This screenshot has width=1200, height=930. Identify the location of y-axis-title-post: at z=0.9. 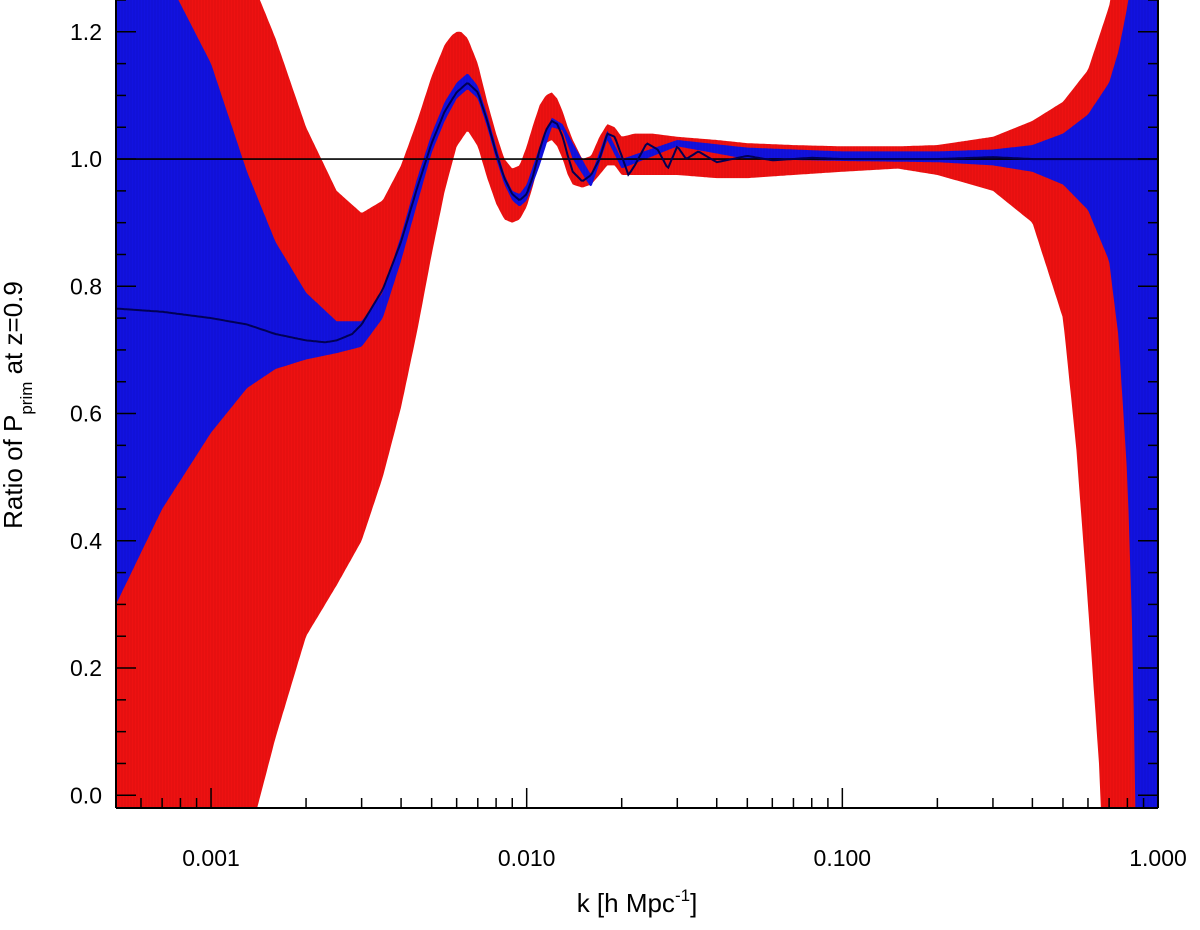
(14, 331).